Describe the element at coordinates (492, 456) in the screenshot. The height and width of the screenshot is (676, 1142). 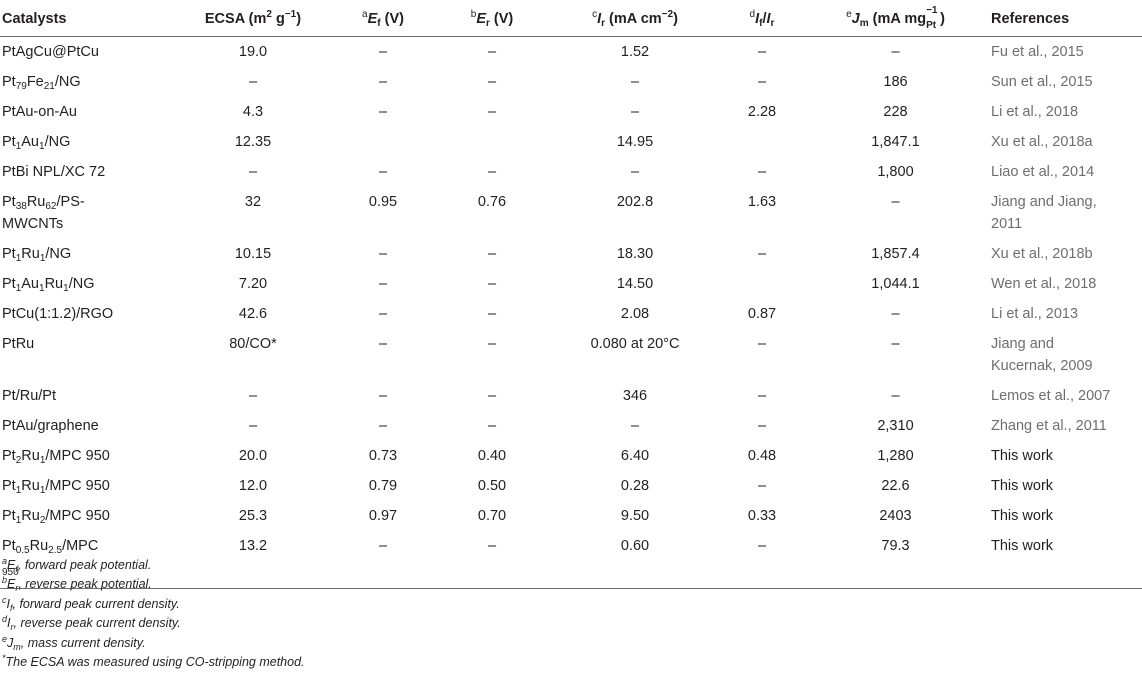
I see `cell-er: 0.40` at that location.